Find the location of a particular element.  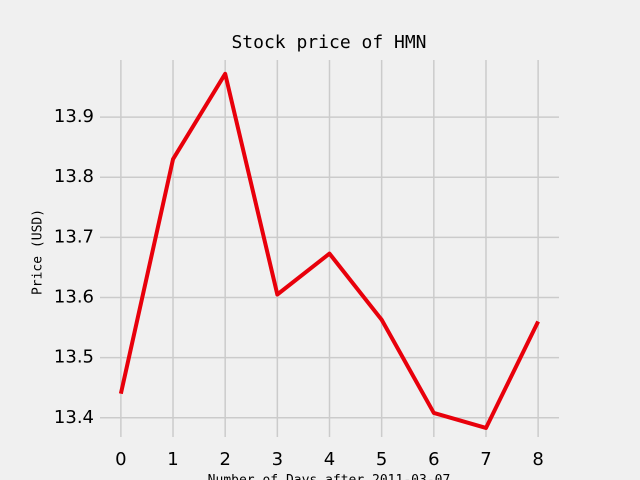

y-tick-label: 13.9 is located at coordinates (74, 116).